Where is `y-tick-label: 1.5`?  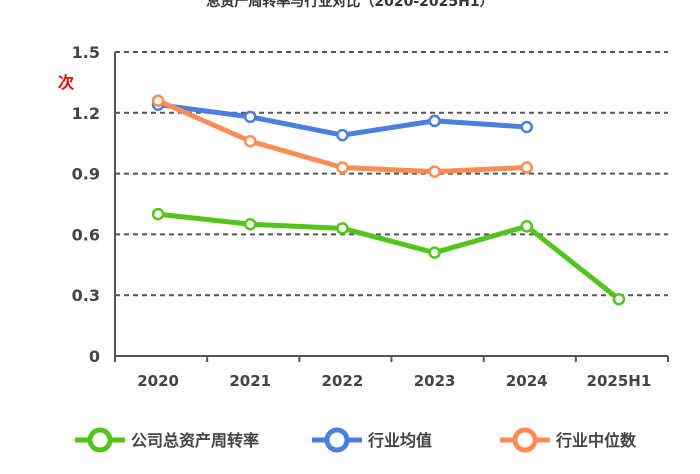
y-tick-label: 1.5 is located at coordinates (86, 52).